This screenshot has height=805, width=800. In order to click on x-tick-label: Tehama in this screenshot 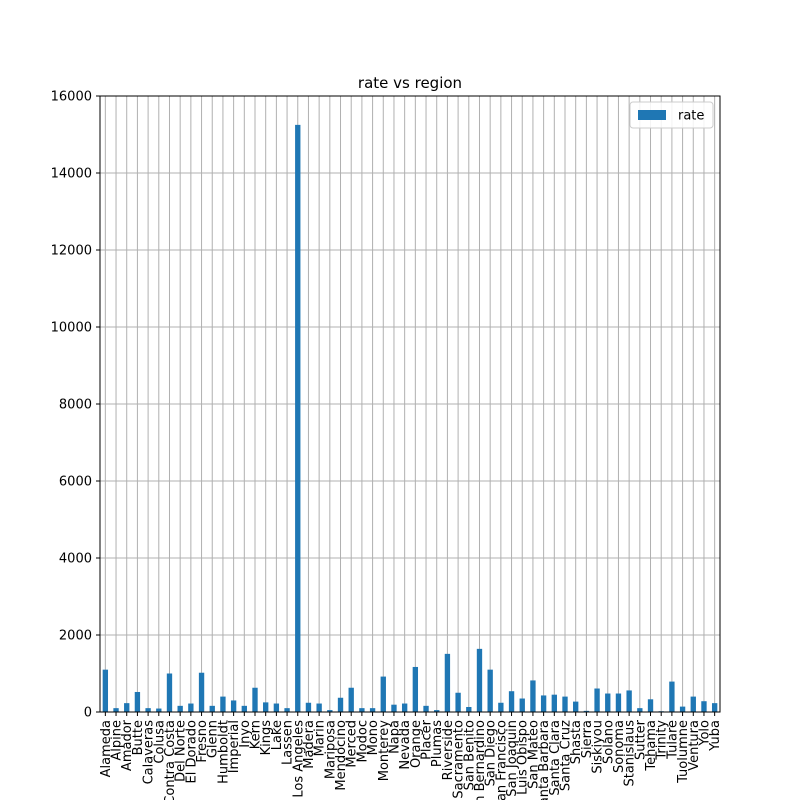, I will do `click(651, 746)`.